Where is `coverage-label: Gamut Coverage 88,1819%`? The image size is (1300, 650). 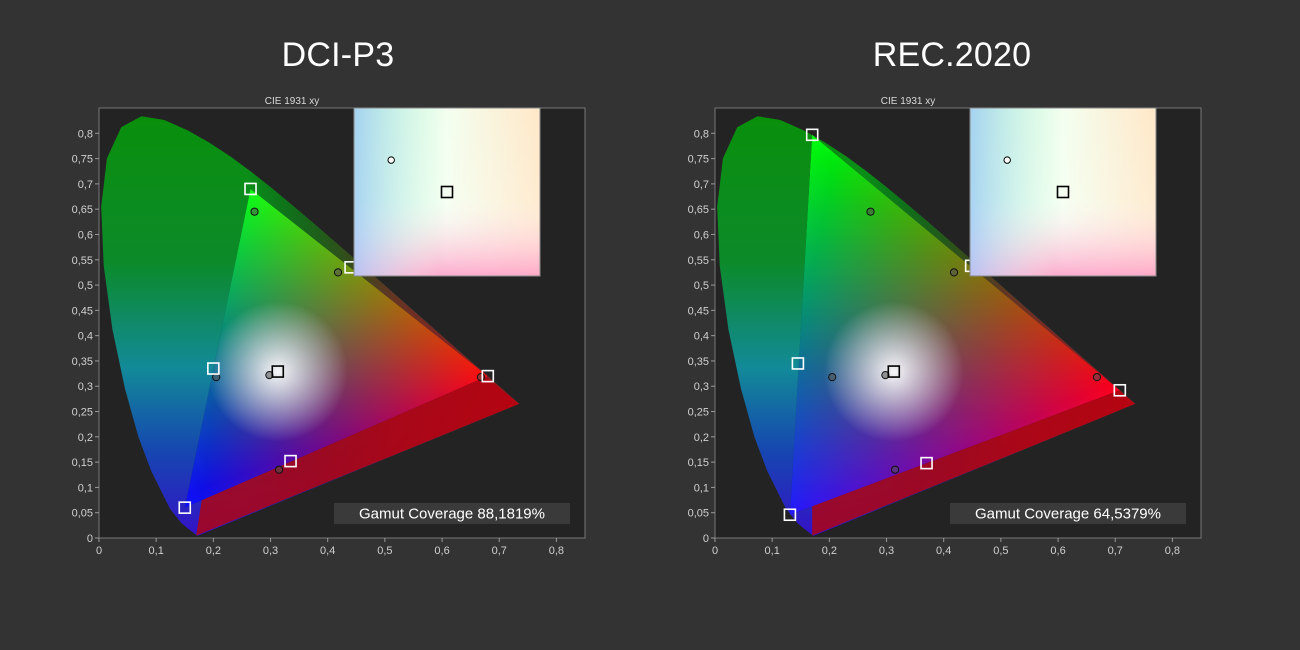 coverage-label: Gamut Coverage 88,1819% is located at coordinates (452, 514).